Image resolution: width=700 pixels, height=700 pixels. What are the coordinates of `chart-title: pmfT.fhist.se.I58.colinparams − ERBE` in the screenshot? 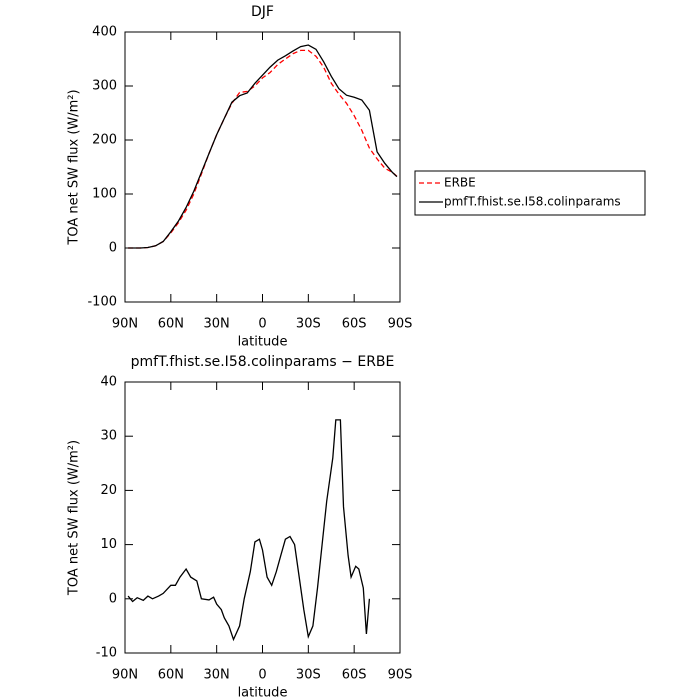 It's located at (263, 362).